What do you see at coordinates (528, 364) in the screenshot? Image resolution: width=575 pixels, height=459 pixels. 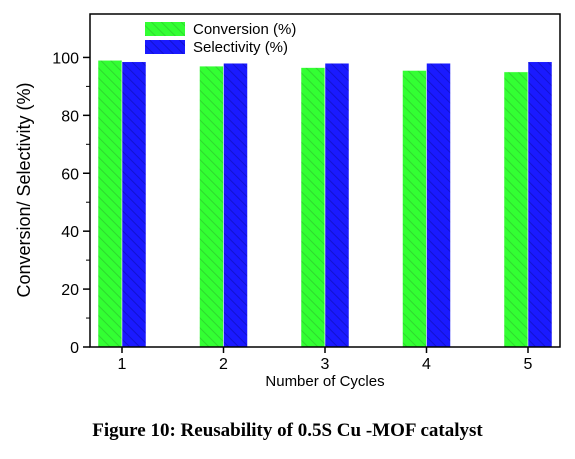 I see `x-tick-label: 5` at bounding box center [528, 364].